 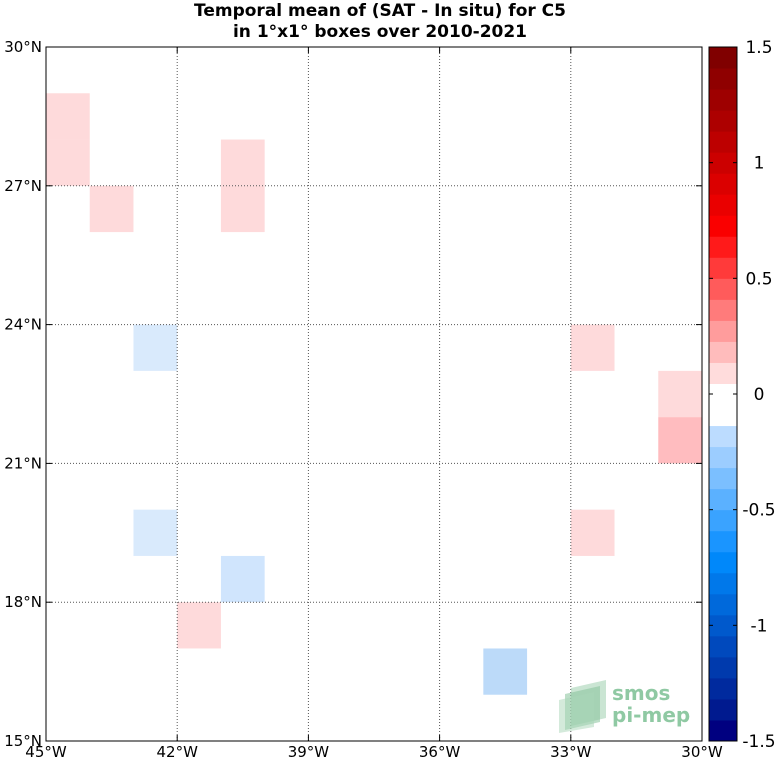 What do you see at coordinates (23, 602) in the screenshot?
I see `y-tick-label: 18°N` at bounding box center [23, 602].